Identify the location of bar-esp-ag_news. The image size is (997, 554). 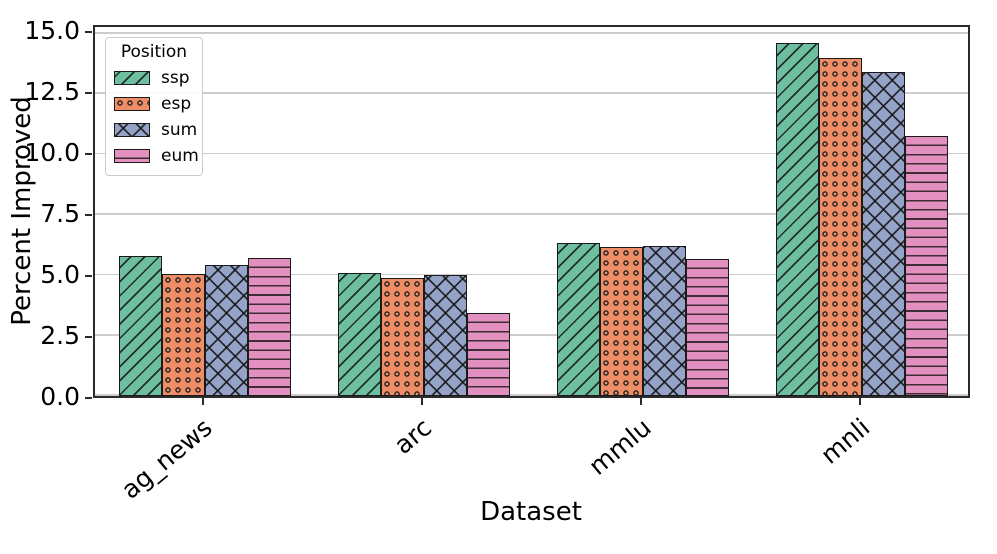
(183, 334).